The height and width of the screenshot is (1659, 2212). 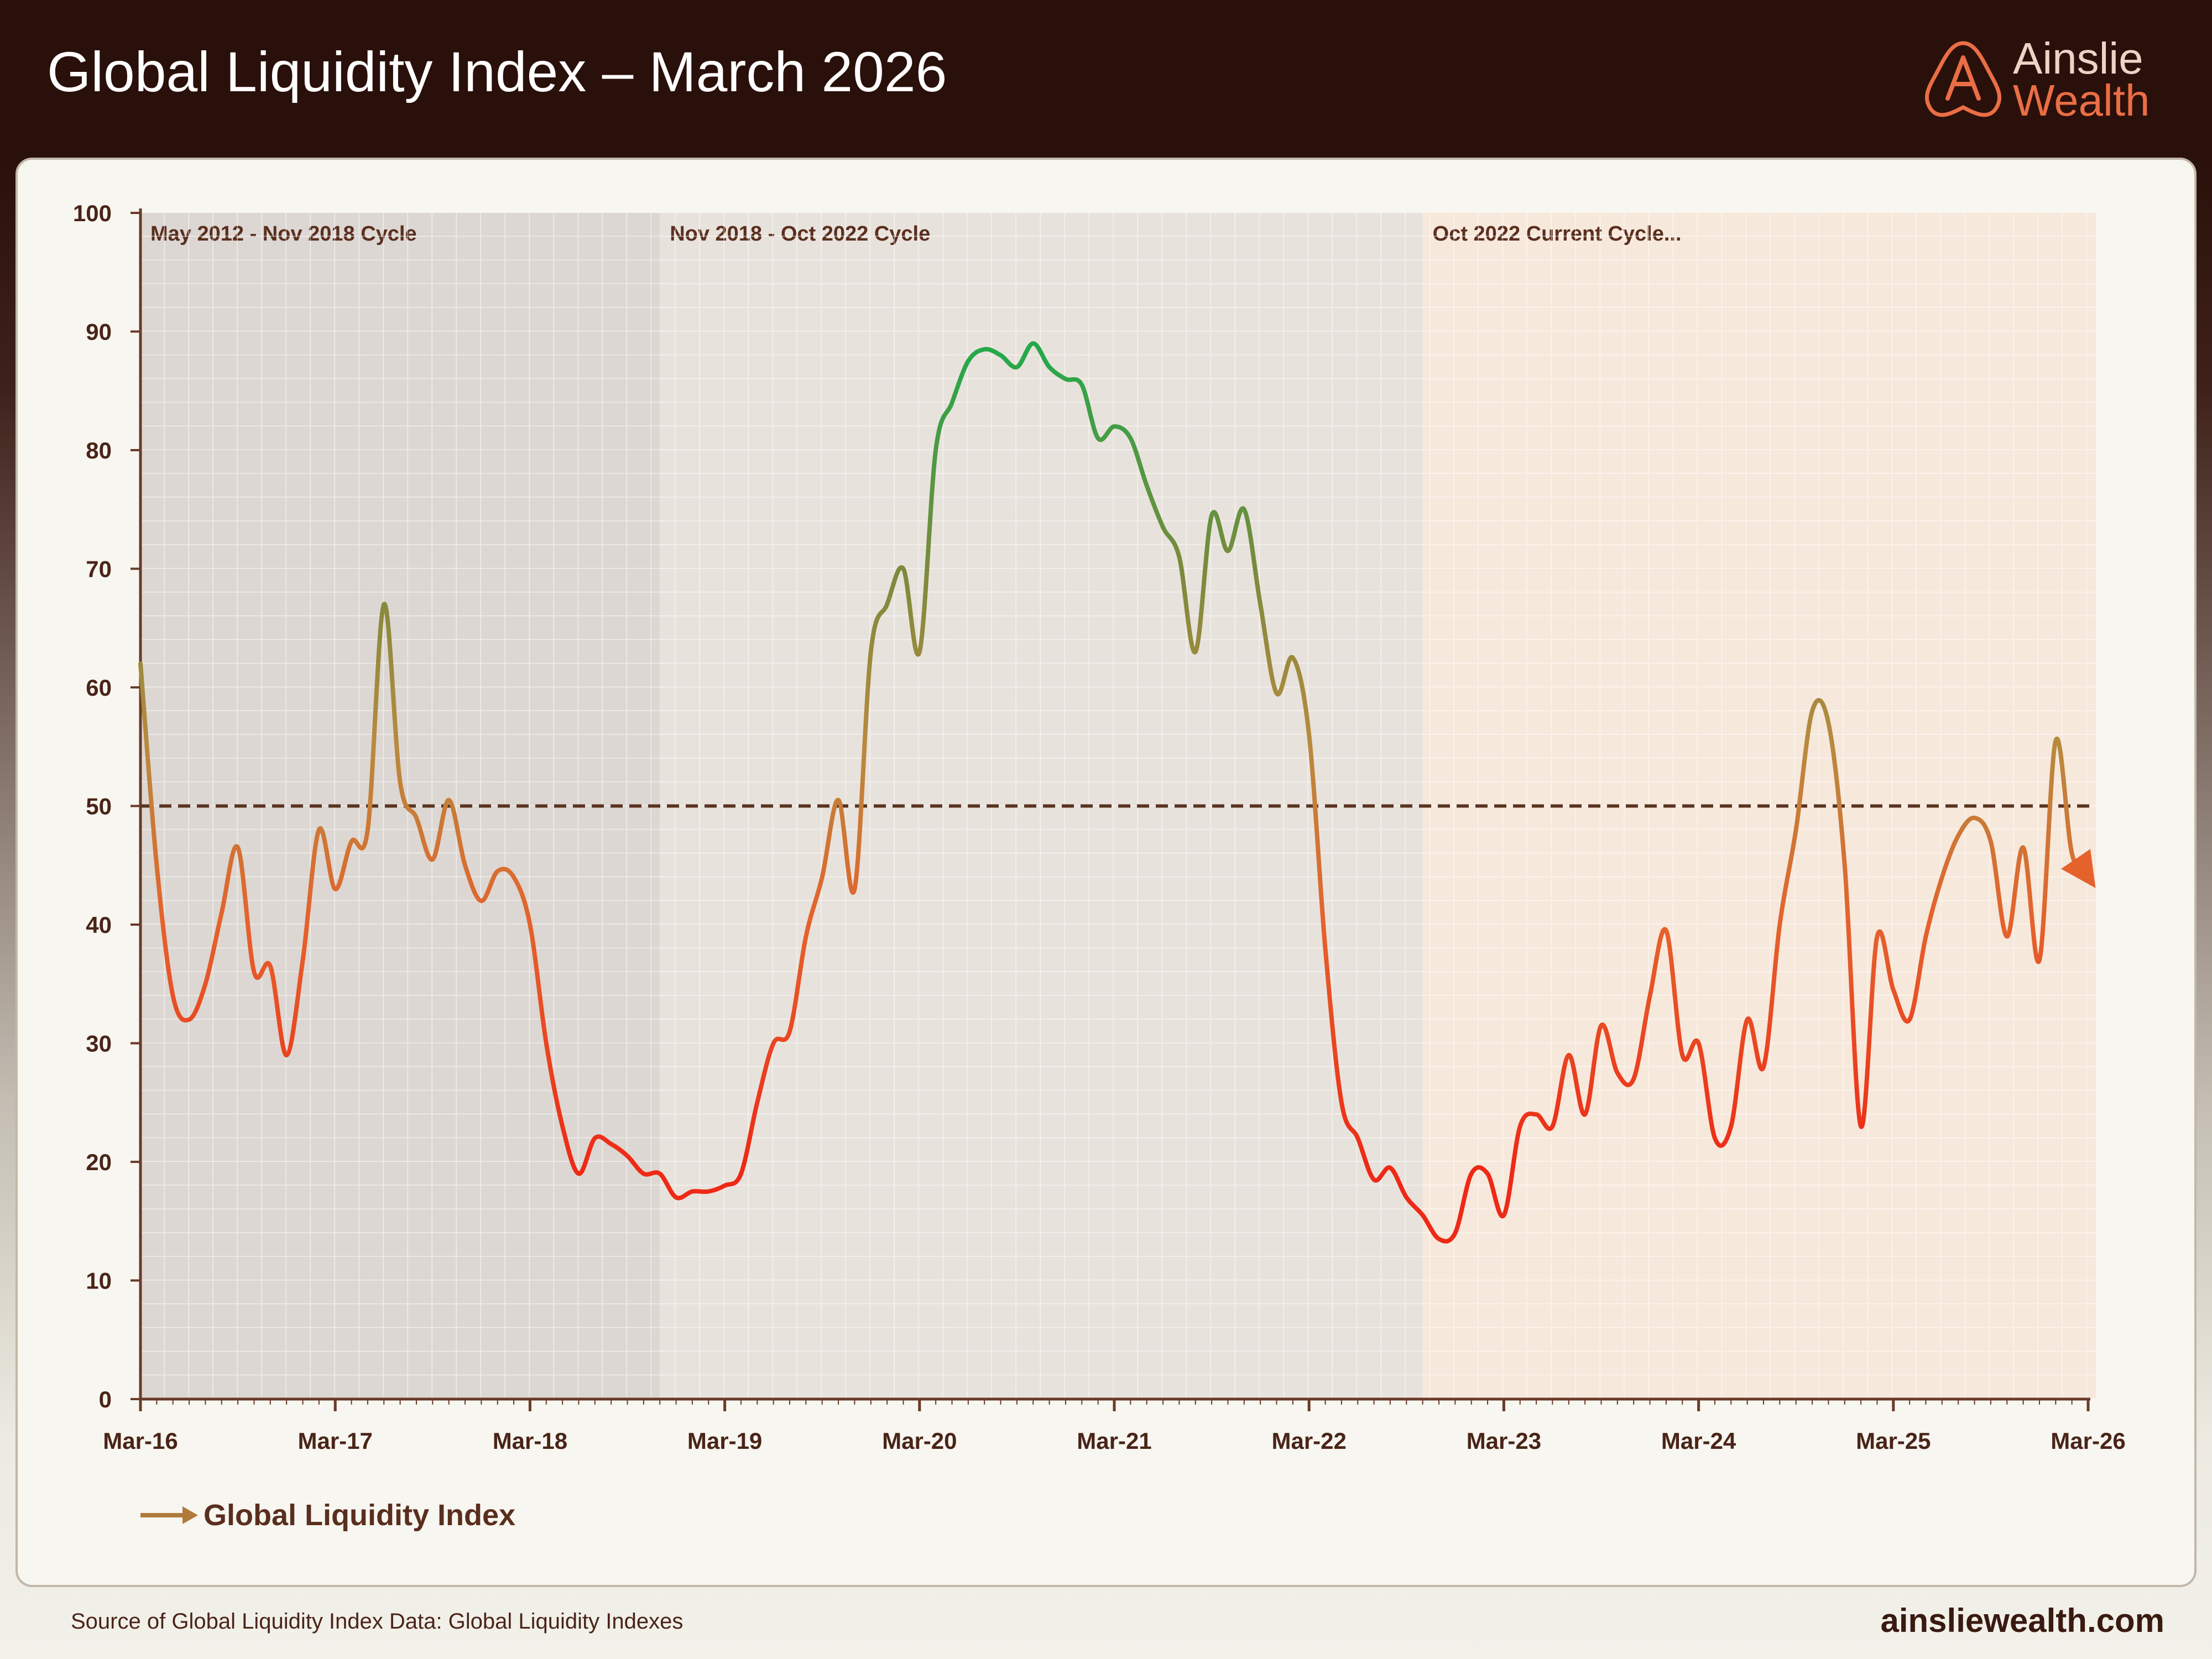 What do you see at coordinates (99, 1162) in the screenshot?
I see `y-tick-label: 20` at bounding box center [99, 1162].